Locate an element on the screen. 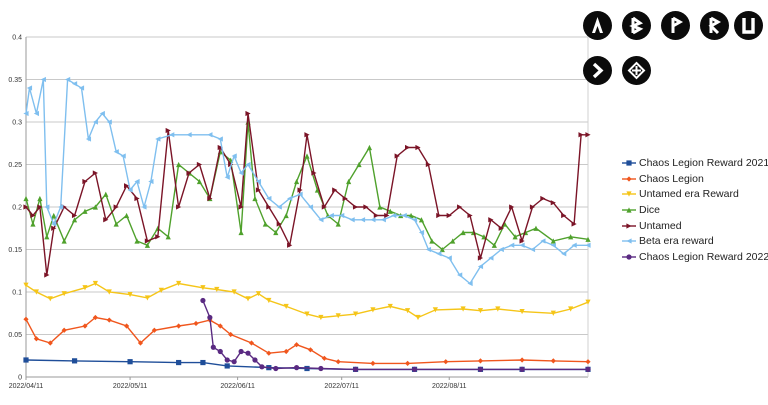  legend-swatch is located at coordinates (629, 257).